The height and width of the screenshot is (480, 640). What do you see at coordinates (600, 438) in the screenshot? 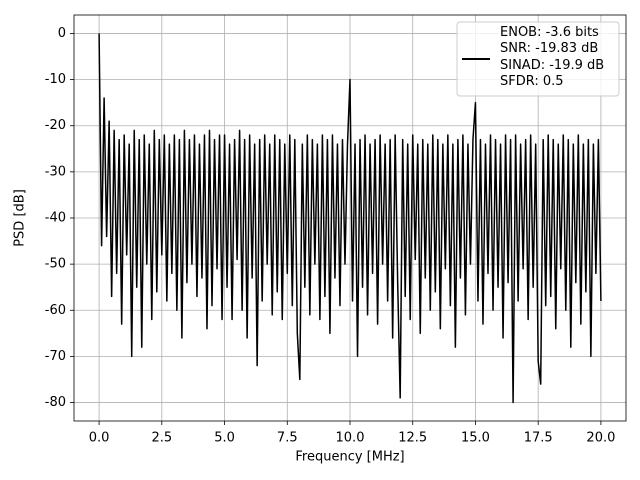
I see `x-tick-label: 20.0` at bounding box center [600, 438].